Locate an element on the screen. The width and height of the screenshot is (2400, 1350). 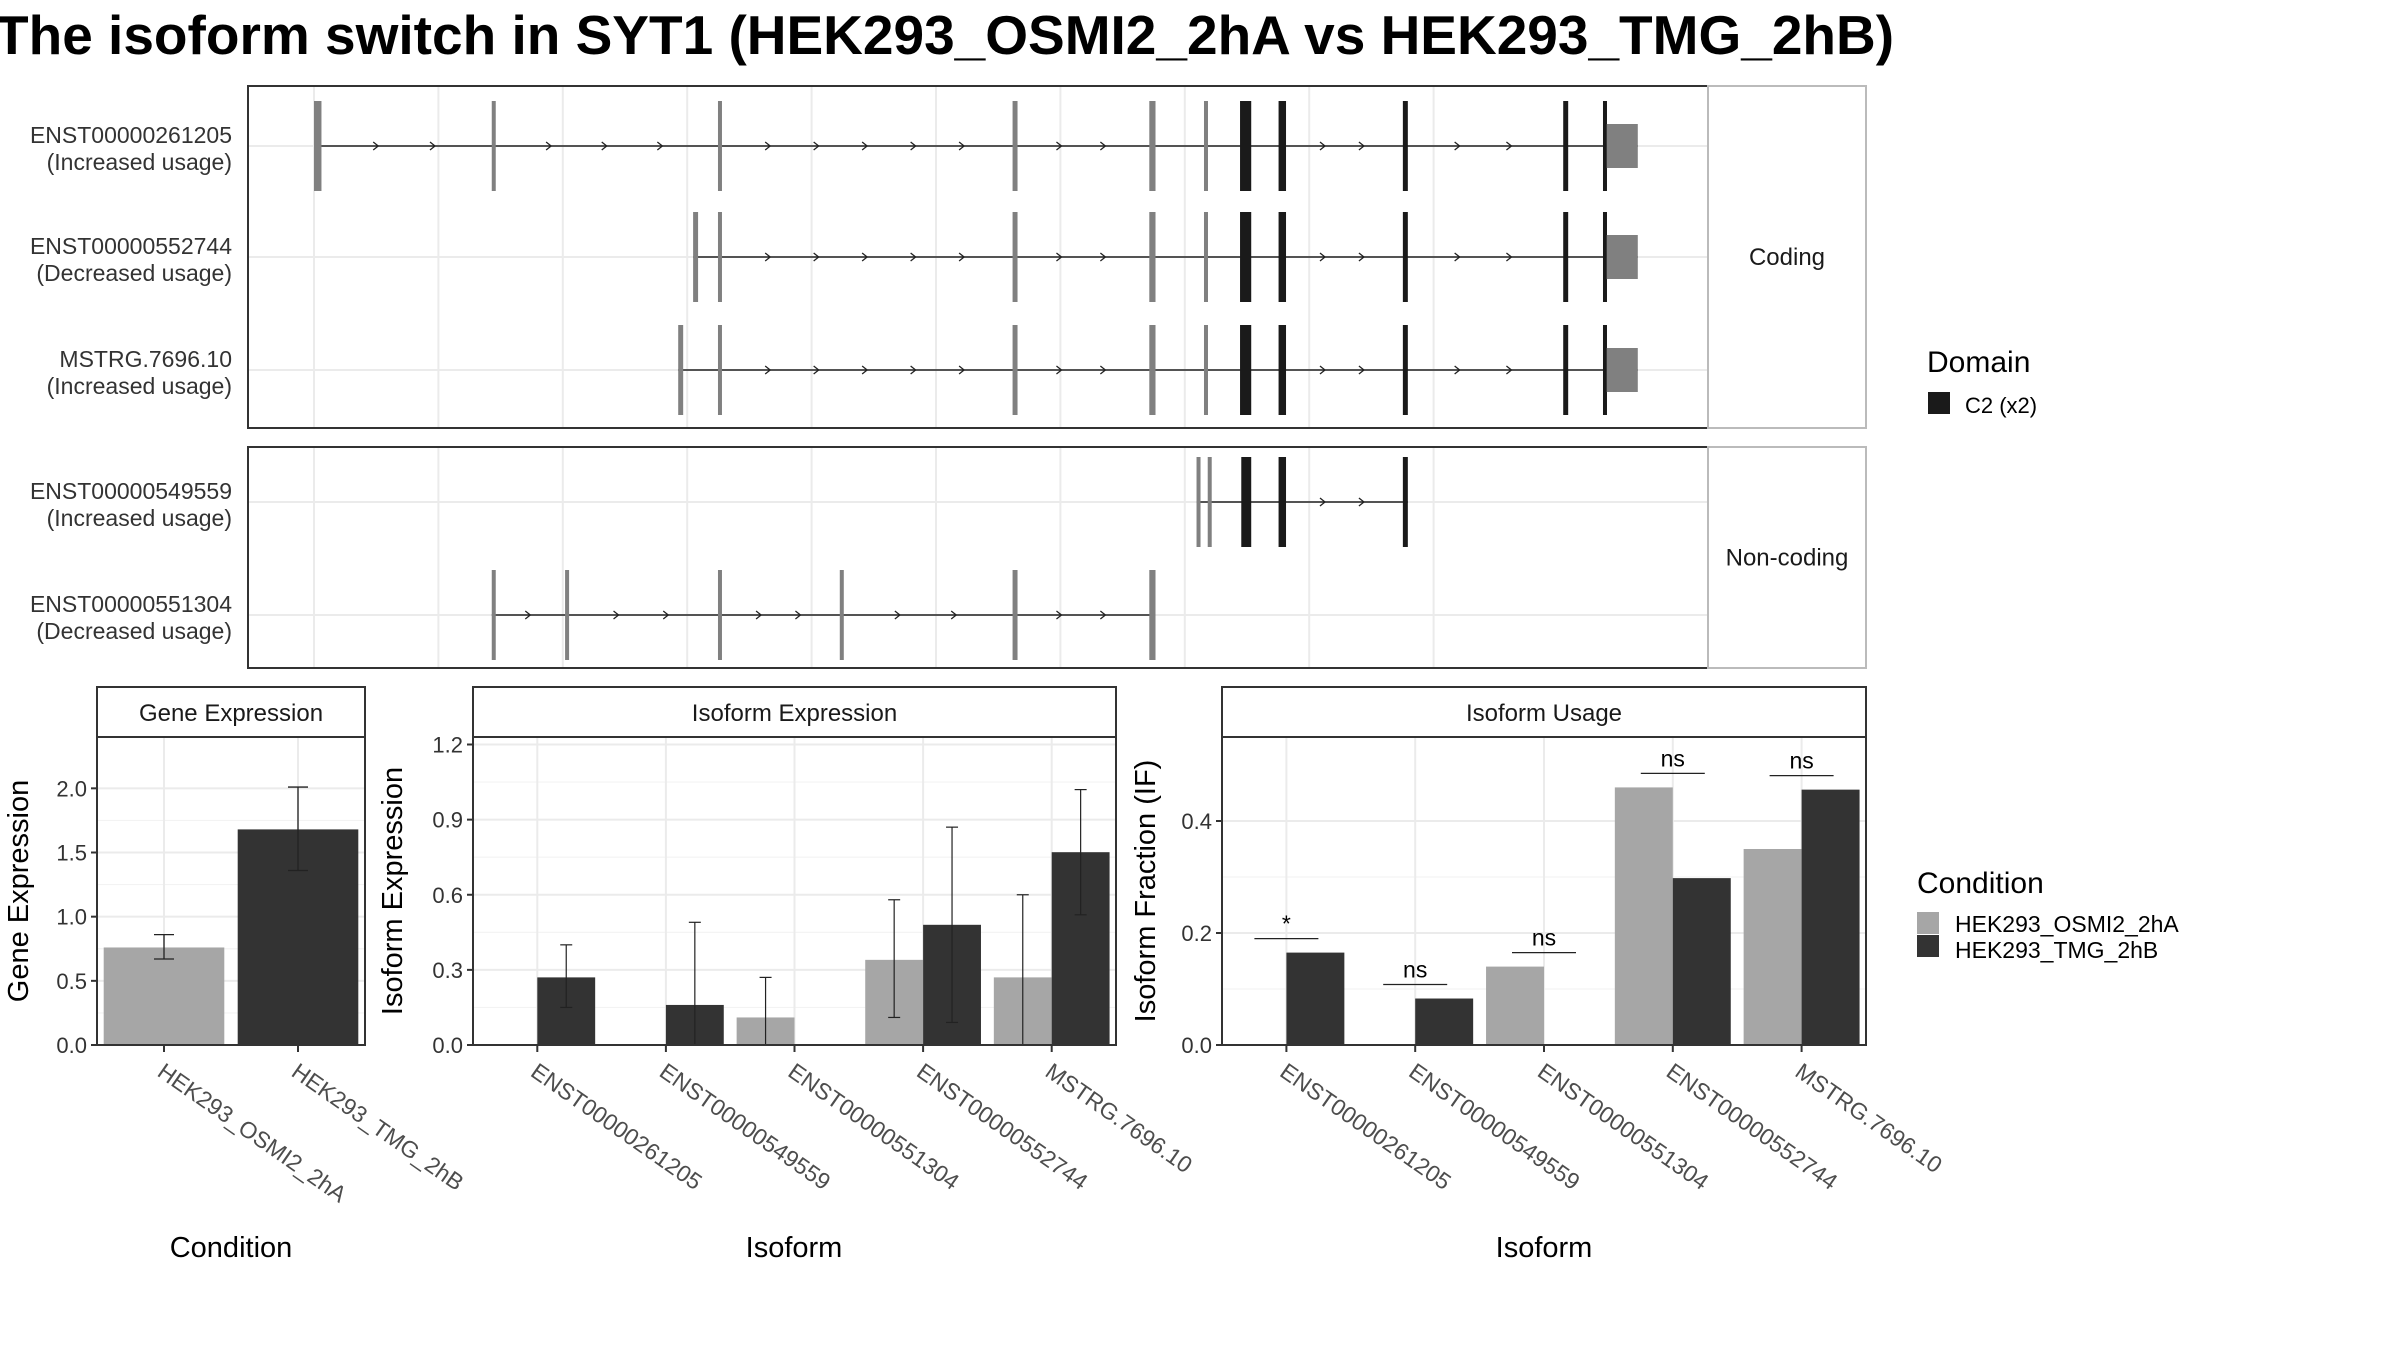
structure-panel-strip is located at coordinates (1787, 257).